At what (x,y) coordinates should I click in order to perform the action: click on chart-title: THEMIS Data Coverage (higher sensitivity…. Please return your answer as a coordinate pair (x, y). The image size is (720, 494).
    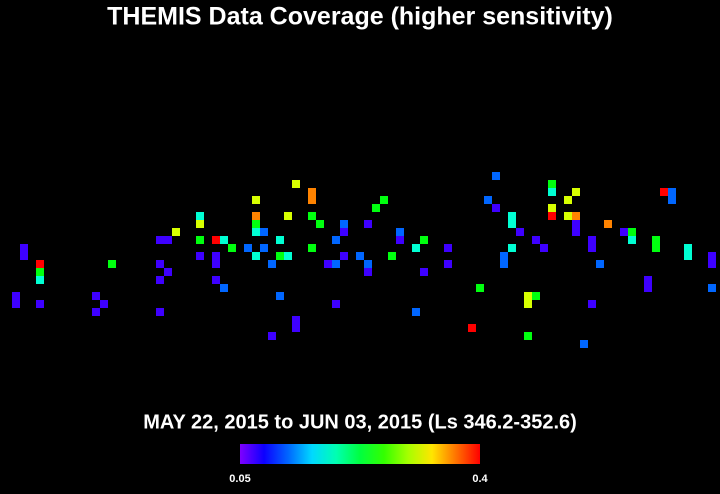
    Looking at the image, I should click on (360, 17).